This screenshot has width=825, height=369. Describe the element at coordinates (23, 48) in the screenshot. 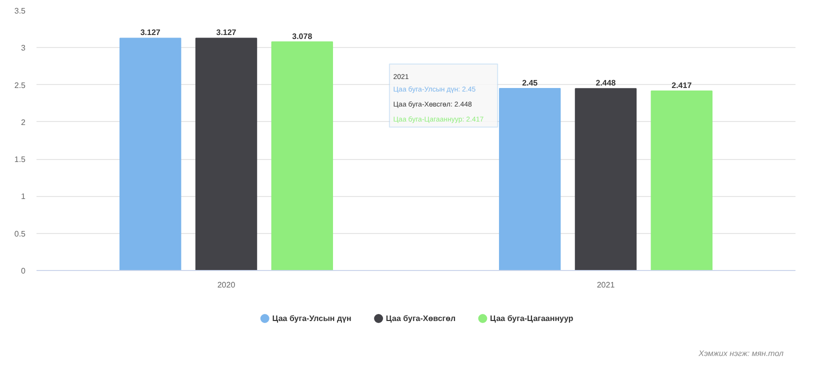

I see `y-tick-label: 3` at that location.